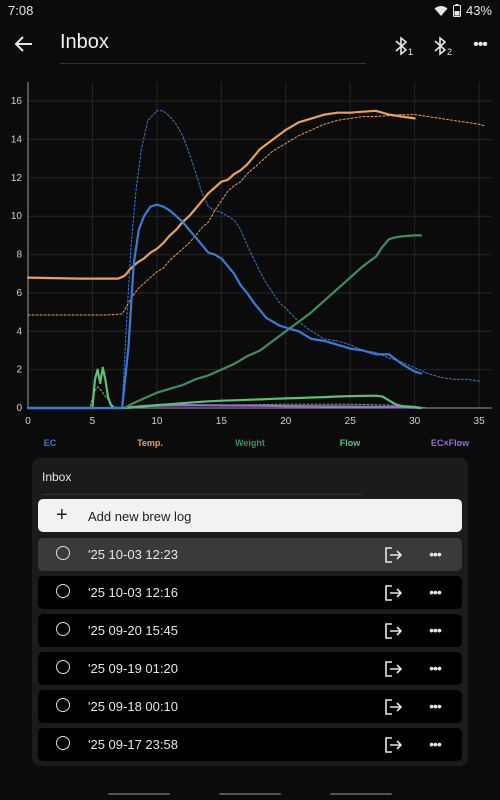 This screenshot has width=500, height=800. I want to click on panel-divider, so click(202, 494).